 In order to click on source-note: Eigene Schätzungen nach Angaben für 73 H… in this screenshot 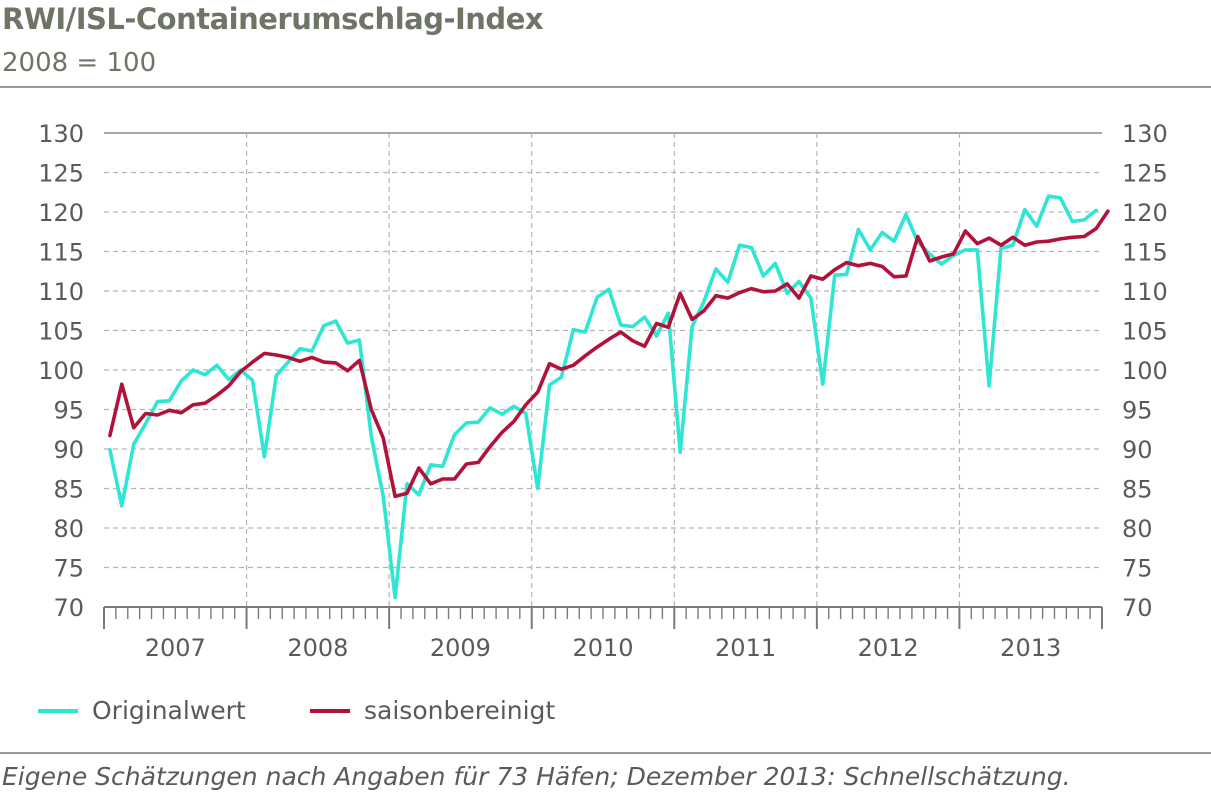, I will do `click(536, 776)`.